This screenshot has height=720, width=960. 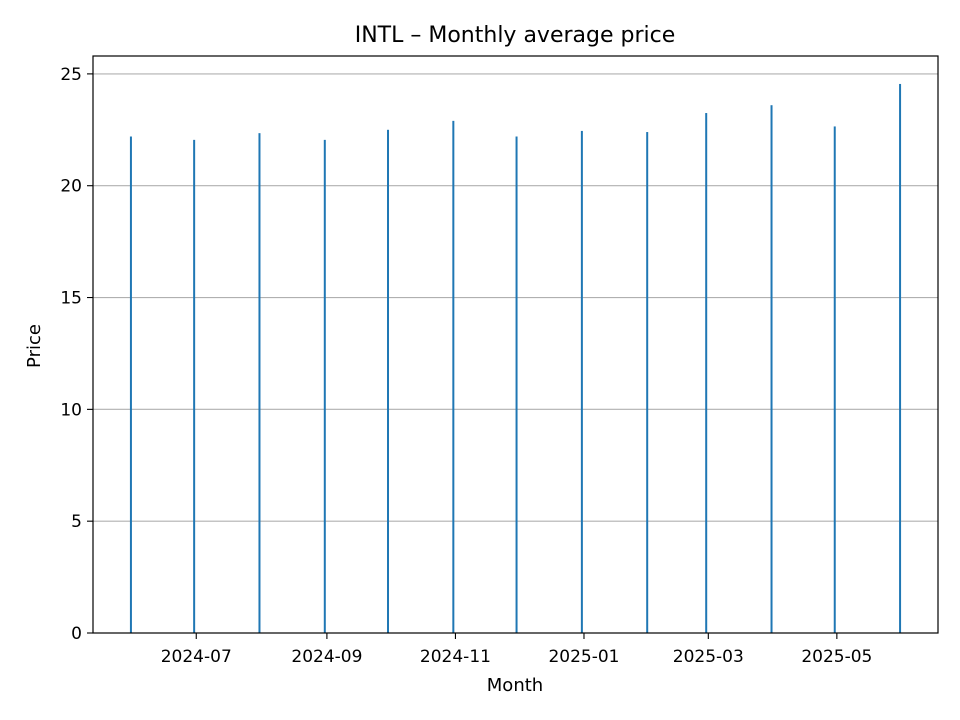 What do you see at coordinates (71, 299) in the screenshot?
I see `y-tick-label: 15` at bounding box center [71, 299].